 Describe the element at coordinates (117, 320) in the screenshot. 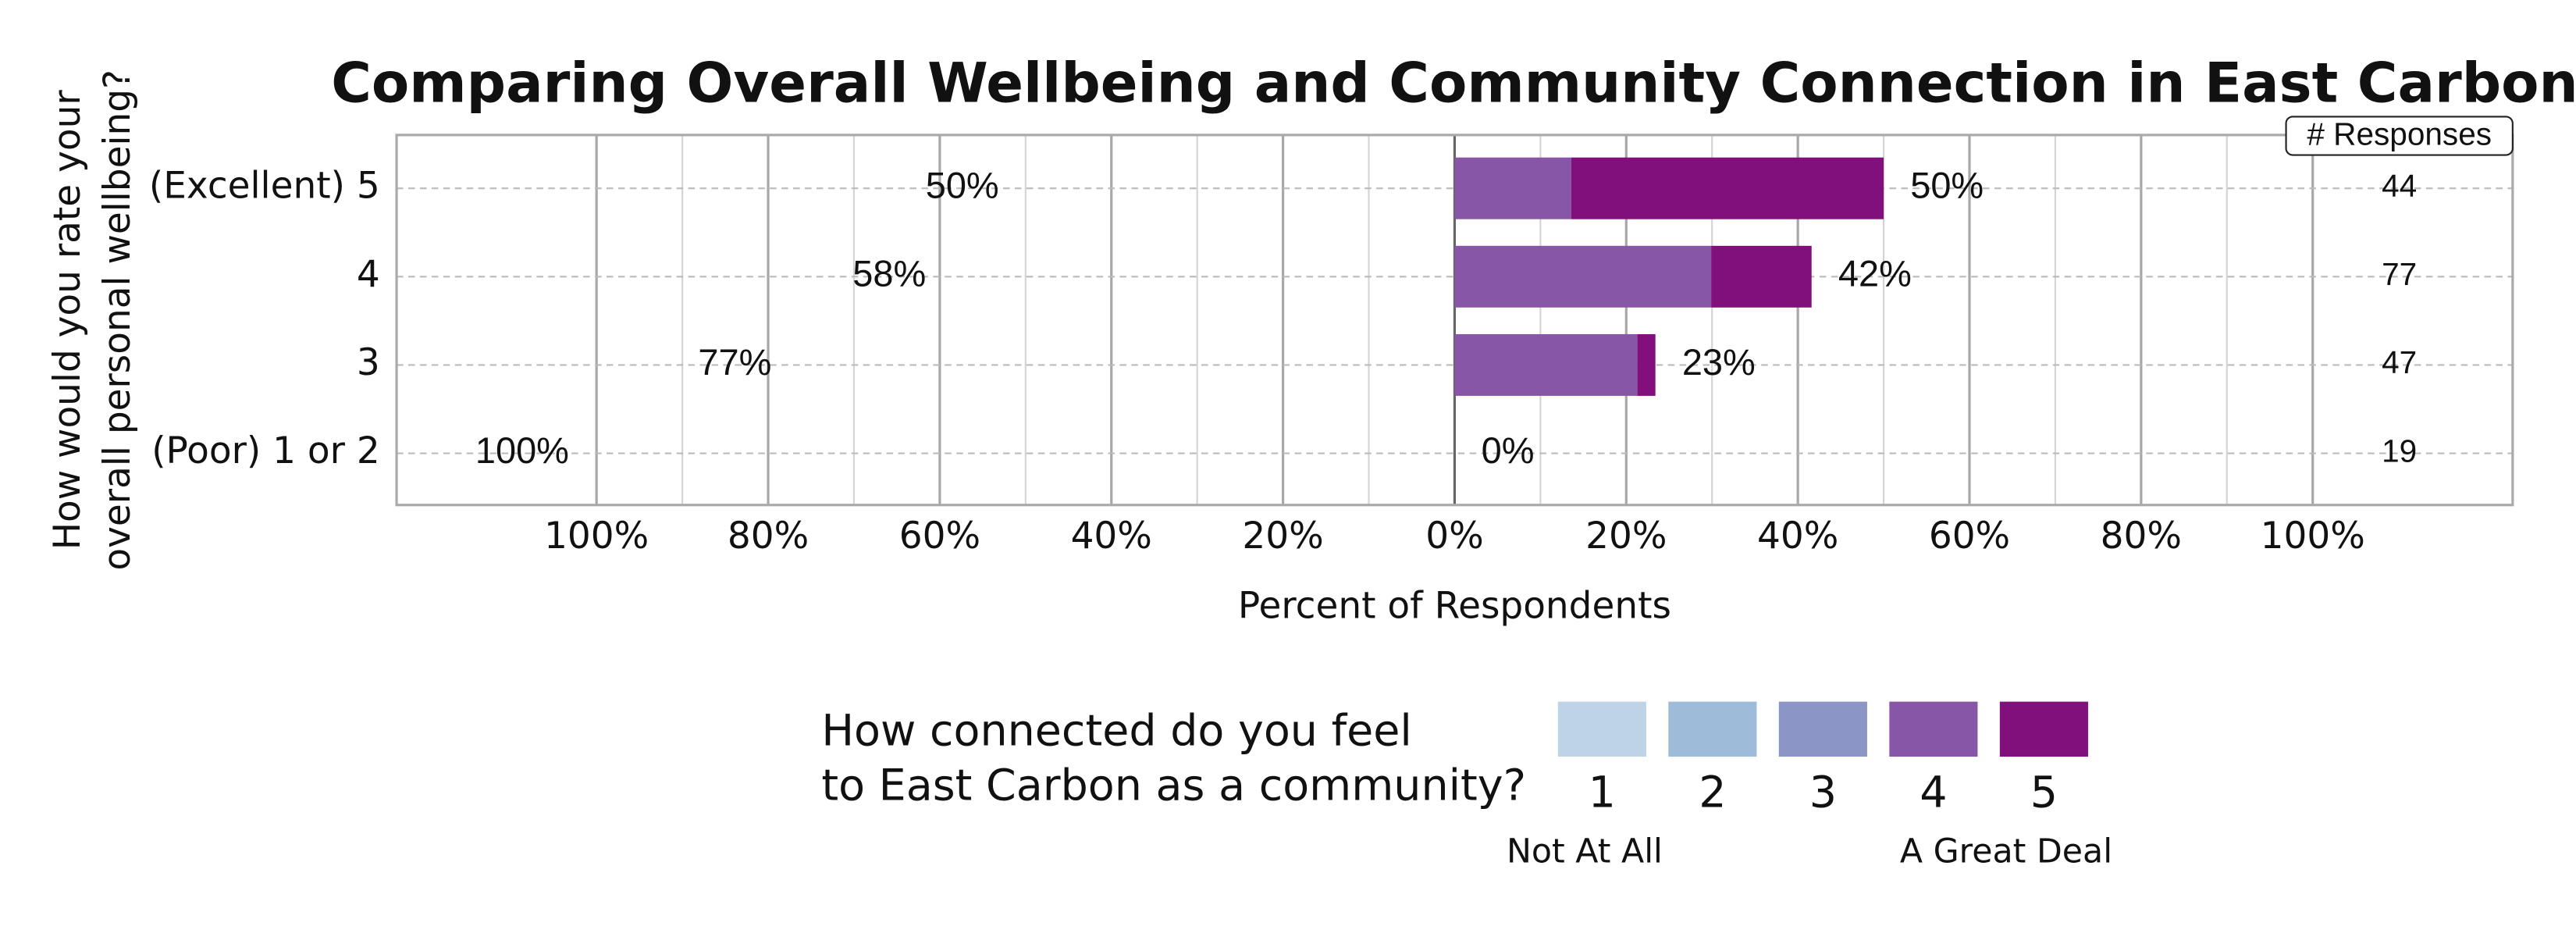

I see `y-axis-title: overall personal wellbeing?` at that location.